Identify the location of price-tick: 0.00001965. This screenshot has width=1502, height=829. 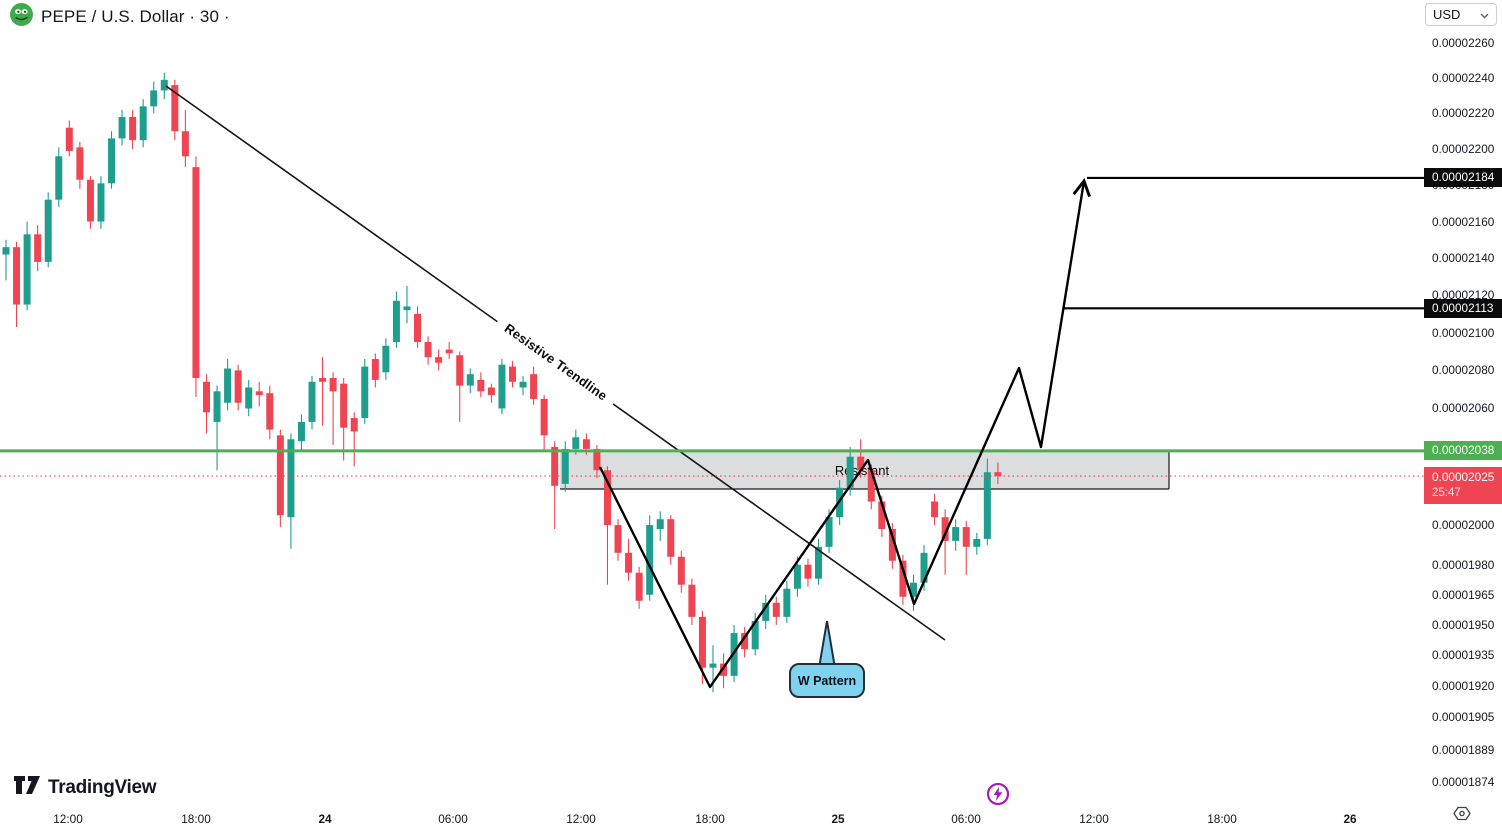
(1463, 594).